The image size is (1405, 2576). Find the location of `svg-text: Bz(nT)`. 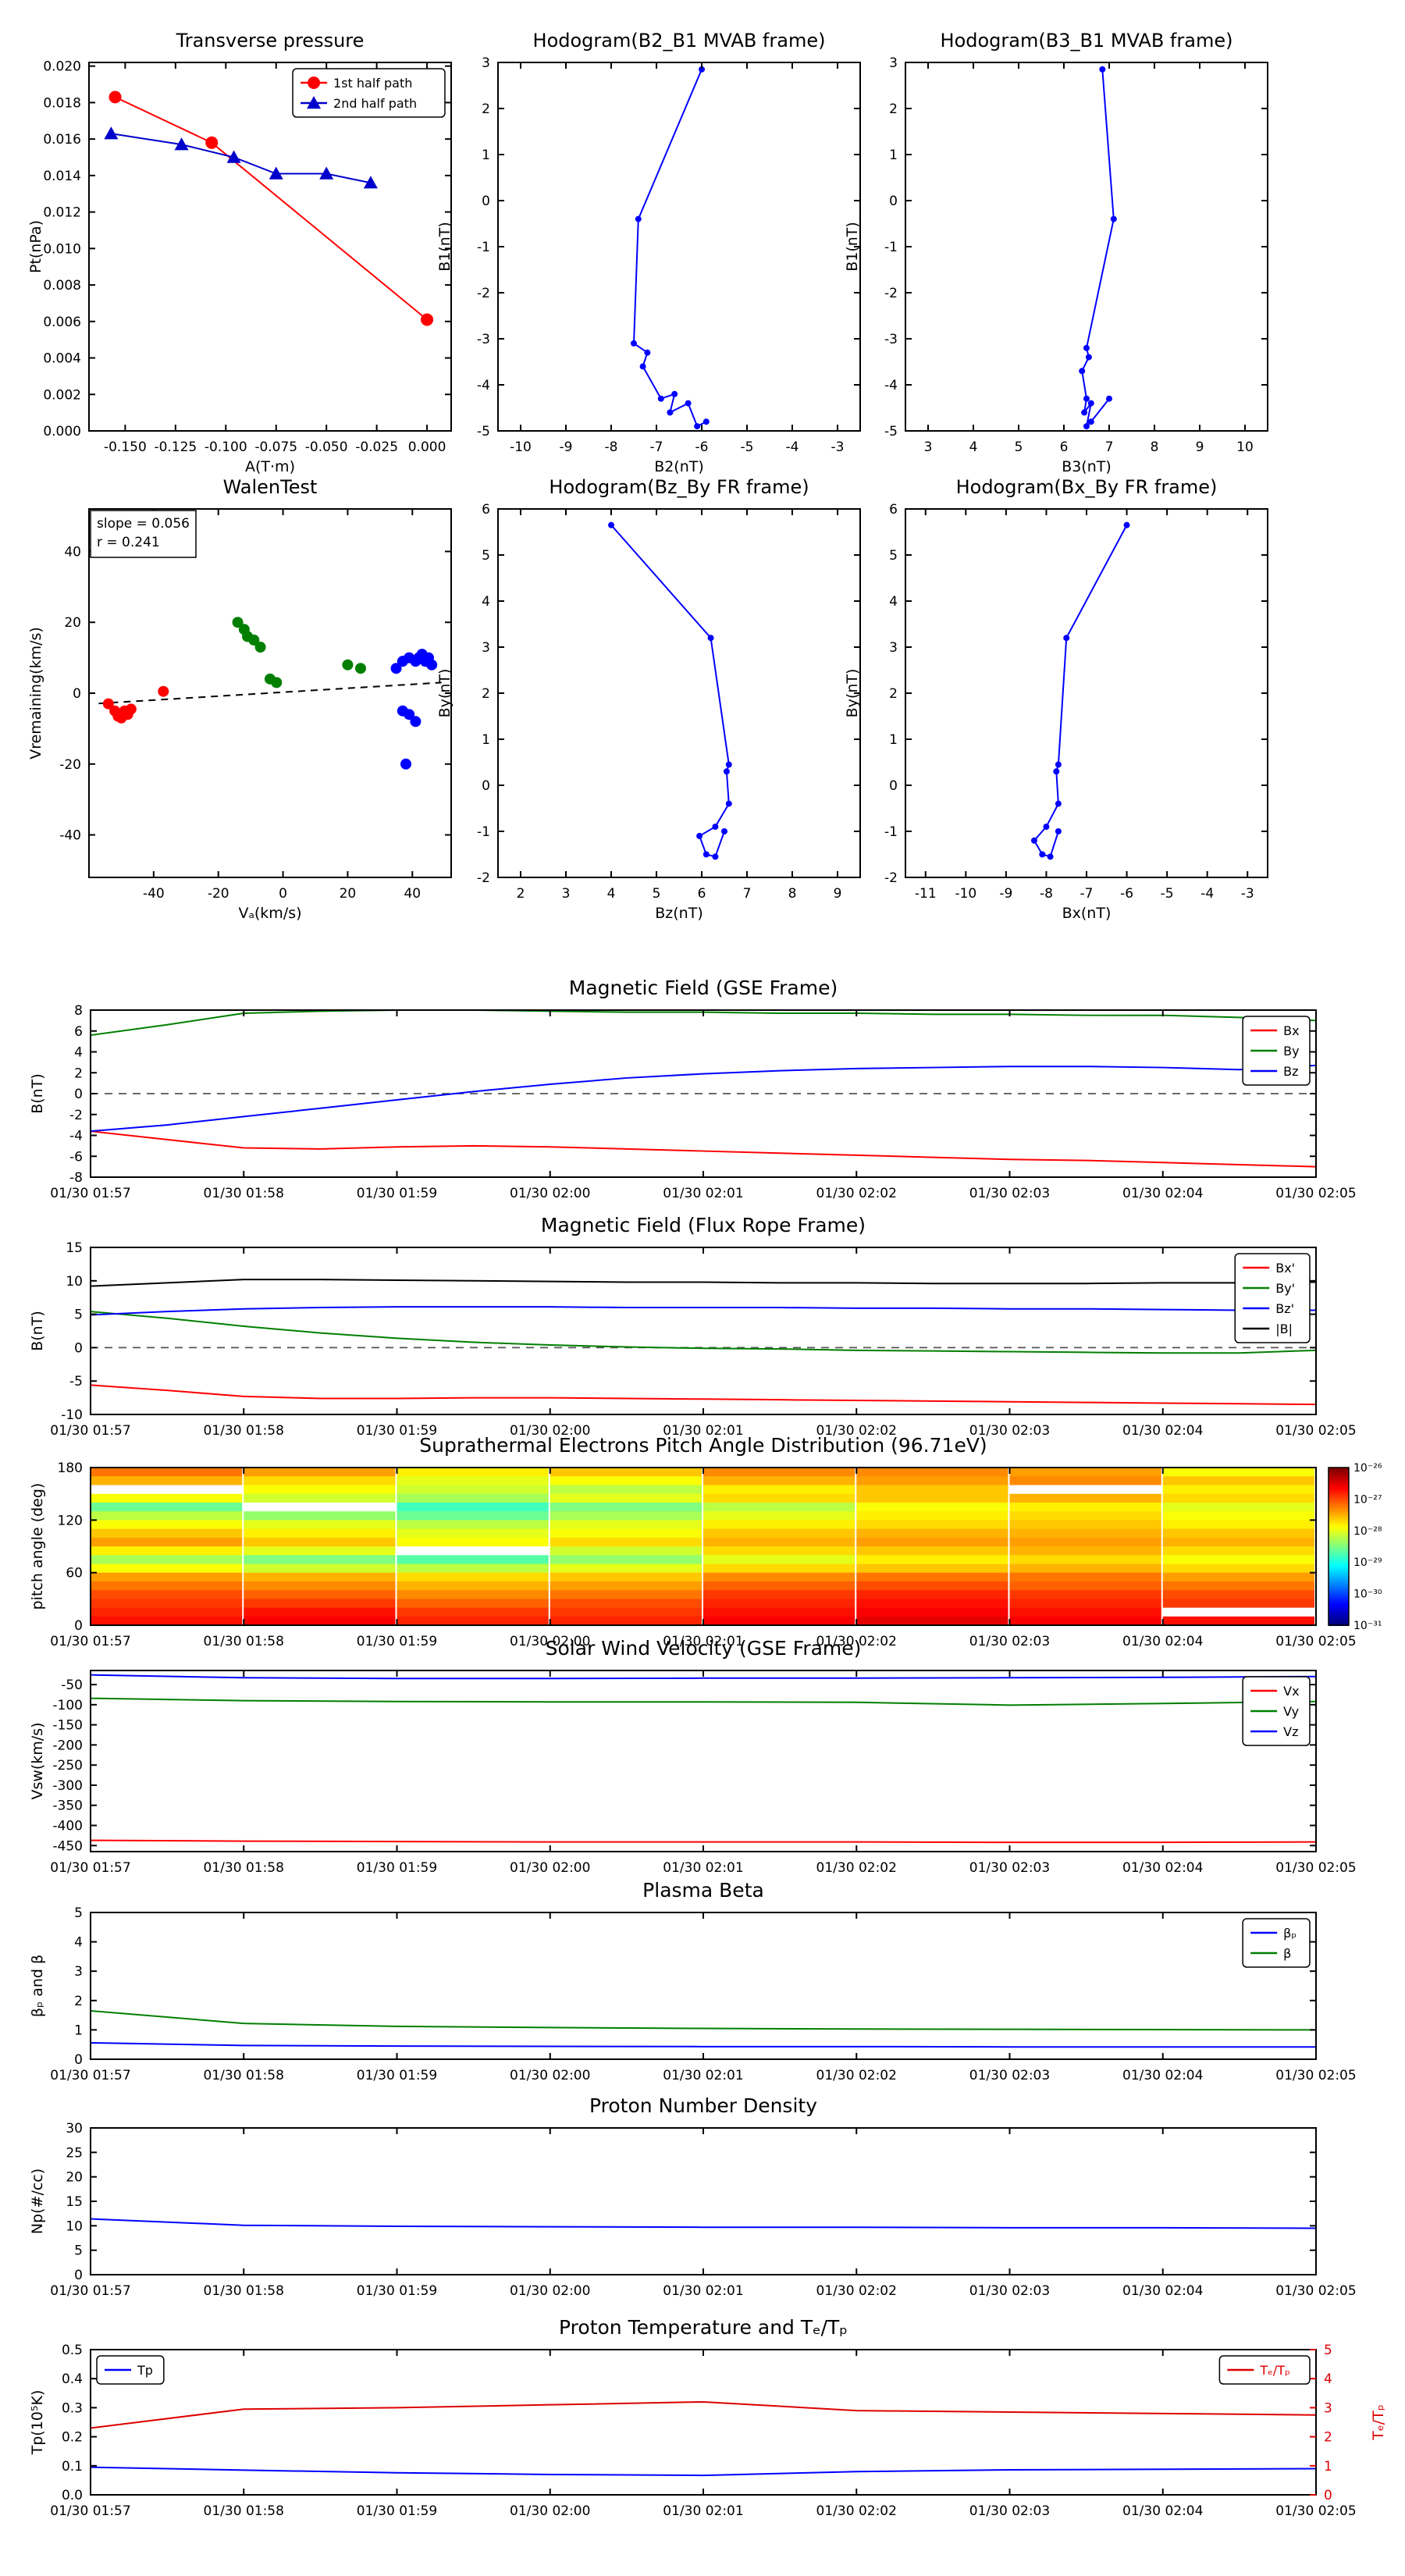

svg-text: Bz(nT) is located at coordinates (679, 913).